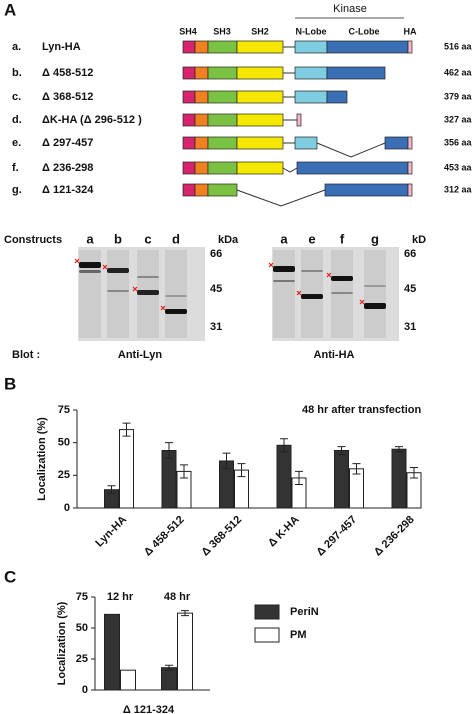  Describe the element at coordinates (458, 72) in the screenshot. I see `construct-length: 462 aa` at that location.